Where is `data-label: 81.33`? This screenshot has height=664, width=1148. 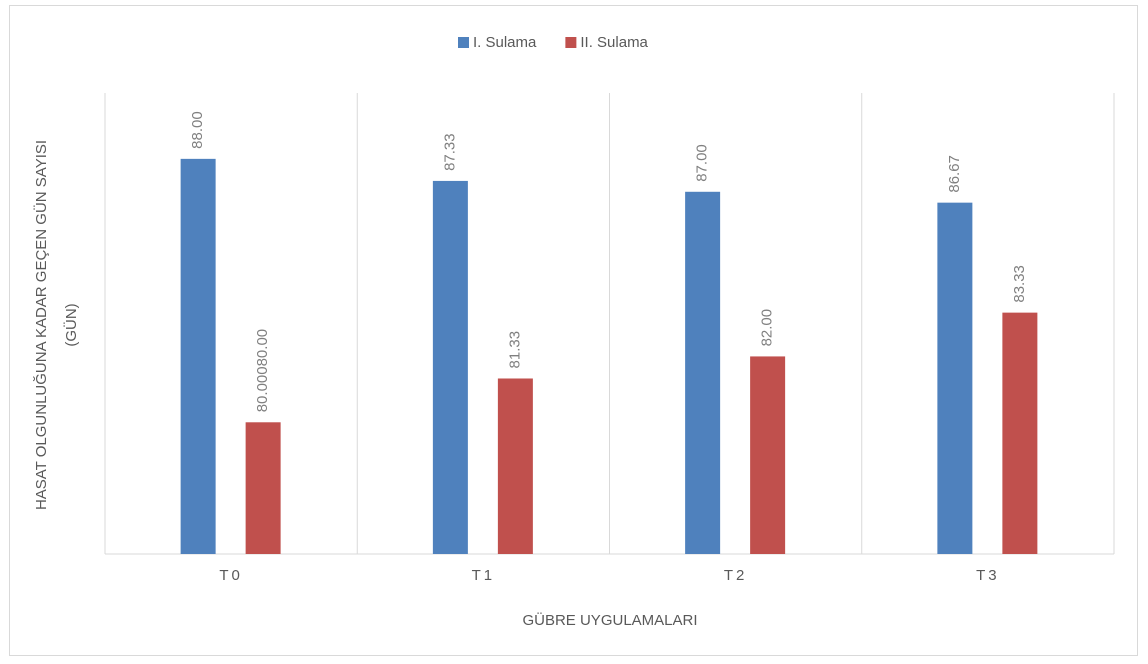 data-label: 81.33 is located at coordinates (514, 350).